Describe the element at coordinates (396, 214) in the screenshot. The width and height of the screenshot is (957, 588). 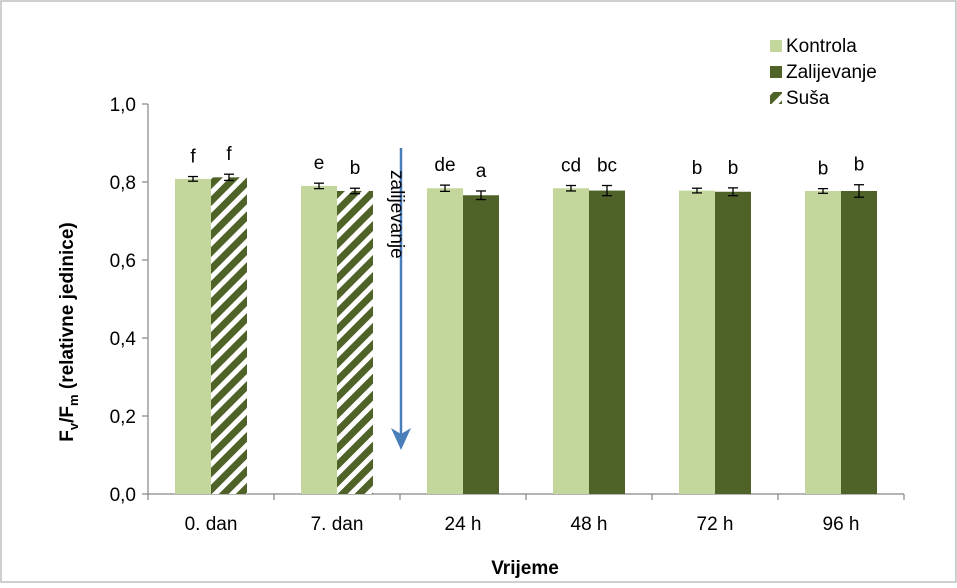
I see `annotation-label: zalijevanje` at that location.